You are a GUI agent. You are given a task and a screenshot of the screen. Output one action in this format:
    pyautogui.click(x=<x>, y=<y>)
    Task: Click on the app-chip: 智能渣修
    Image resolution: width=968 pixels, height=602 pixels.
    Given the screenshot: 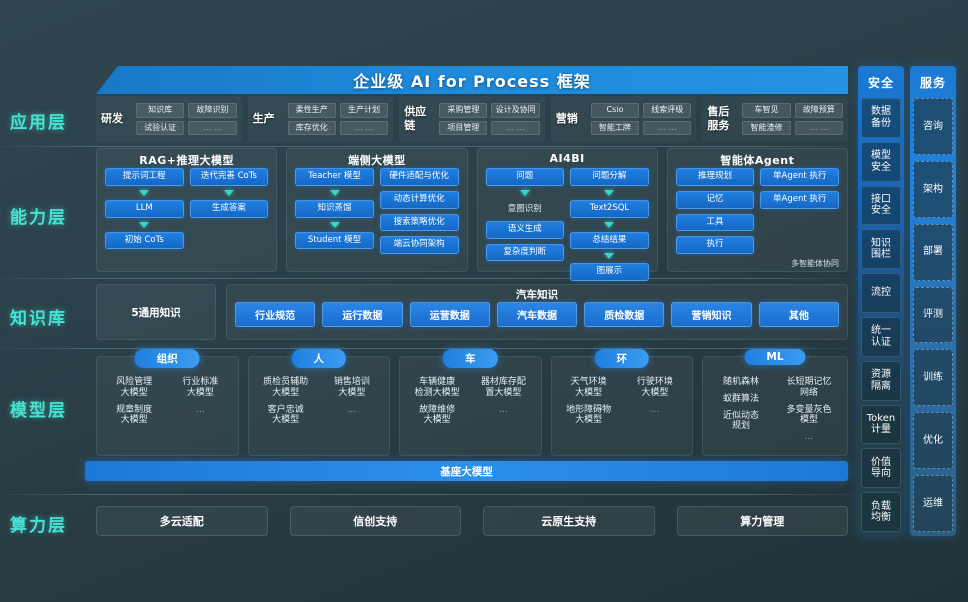 What is the action you would take?
    pyautogui.click(x=766, y=128)
    